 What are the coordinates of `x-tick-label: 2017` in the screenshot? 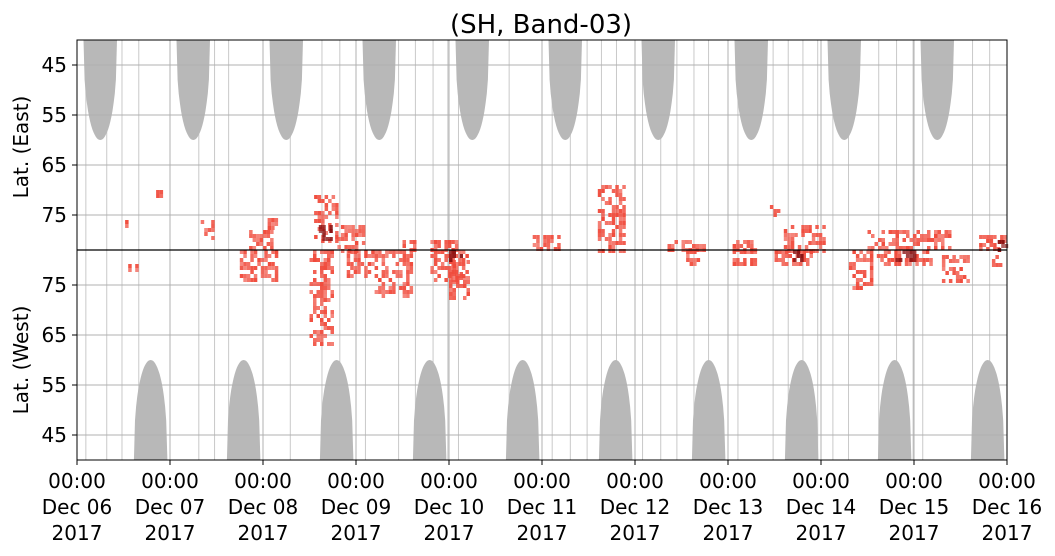 It's located at (77, 533).